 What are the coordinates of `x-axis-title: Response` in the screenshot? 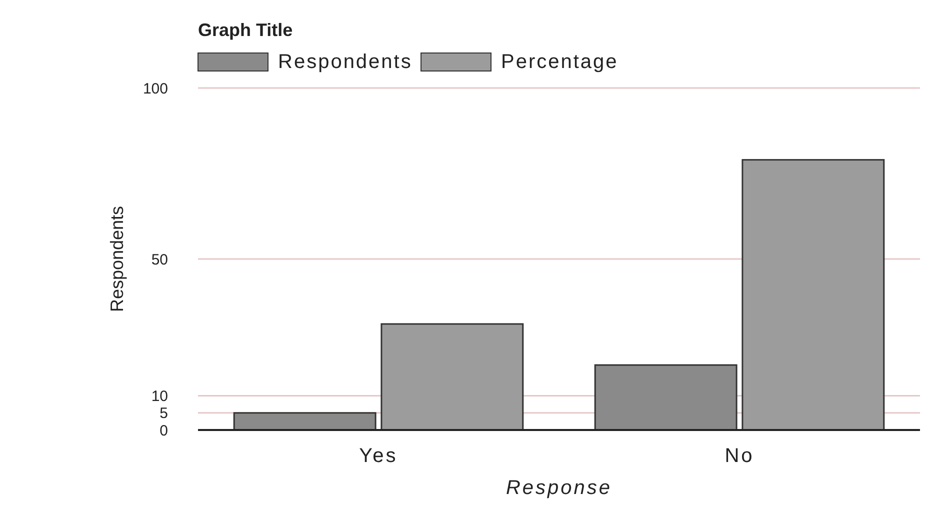 It's located at (559, 488).